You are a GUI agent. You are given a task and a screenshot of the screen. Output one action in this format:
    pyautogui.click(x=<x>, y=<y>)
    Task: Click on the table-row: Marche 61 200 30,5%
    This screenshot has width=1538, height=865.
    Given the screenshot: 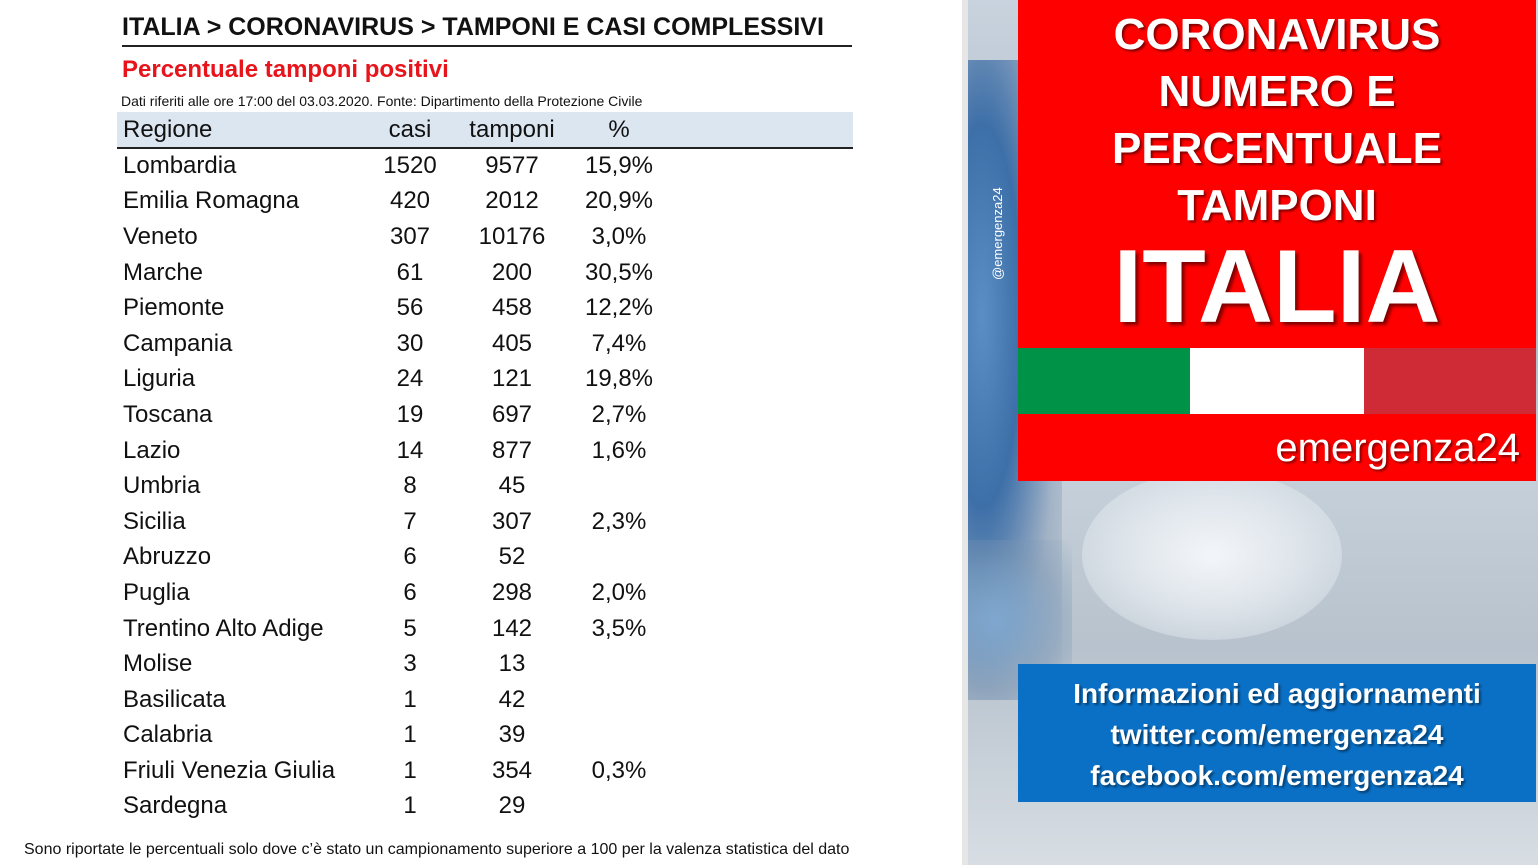 What is the action you would take?
    pyautogui.click(x=485, y=273)
    